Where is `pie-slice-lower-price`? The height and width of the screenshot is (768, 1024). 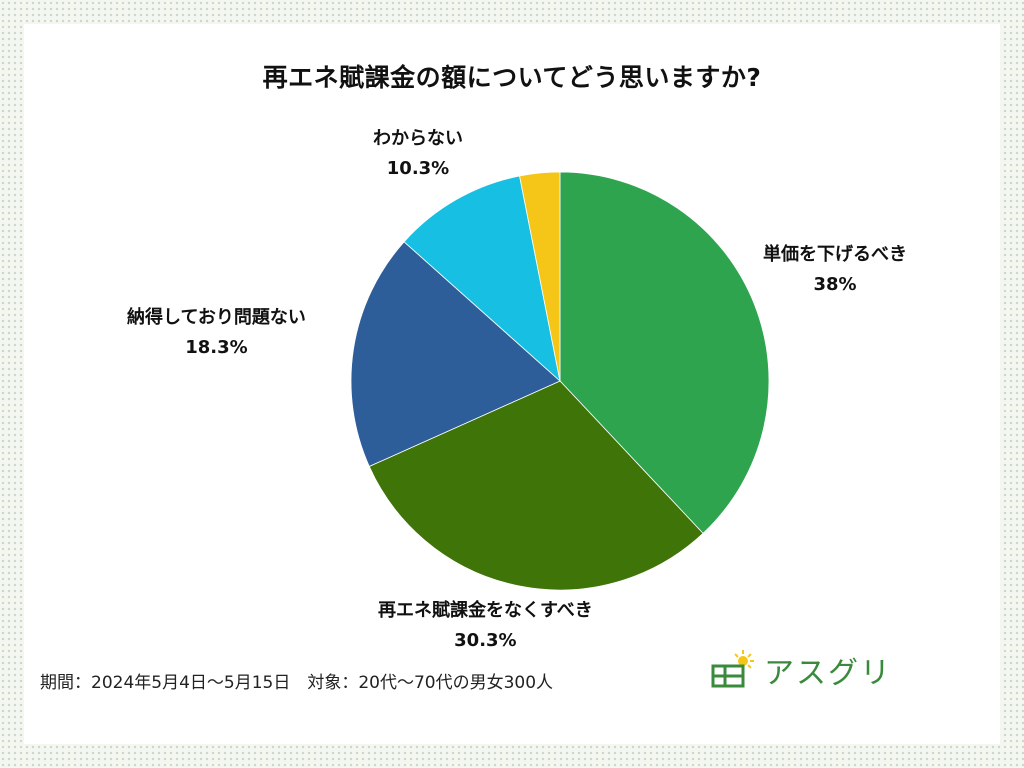 pie-slice-lower-price is located at coordinates (664, 352).